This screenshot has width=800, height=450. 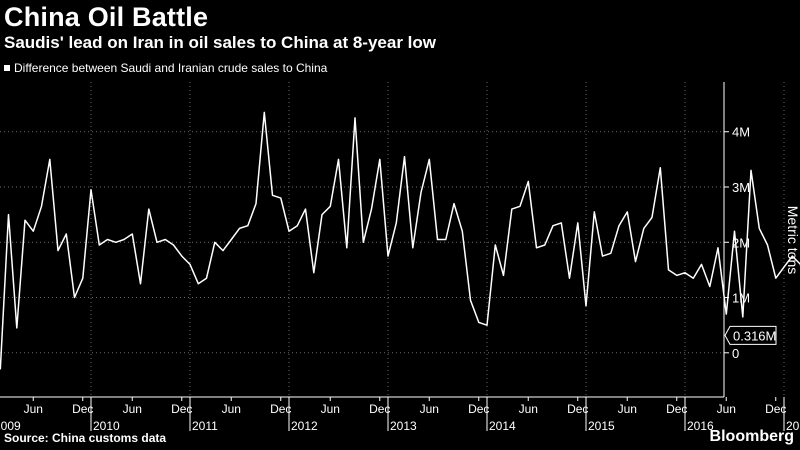 I want to click on x-year-label: 2011, so click(x=205, y=426).